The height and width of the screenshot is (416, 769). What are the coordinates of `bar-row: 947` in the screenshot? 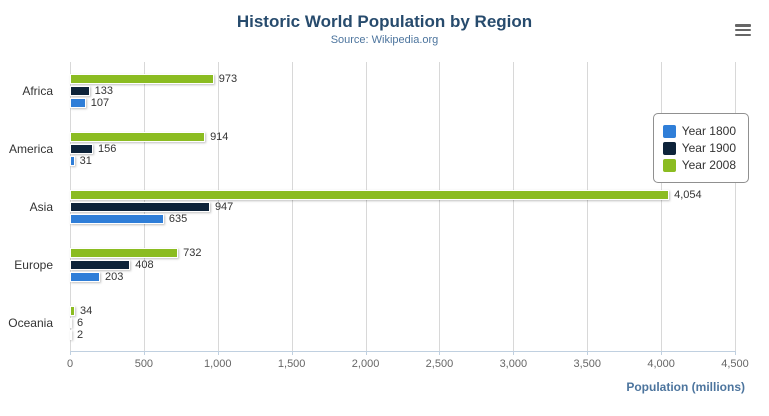 It's located at (402, 207).